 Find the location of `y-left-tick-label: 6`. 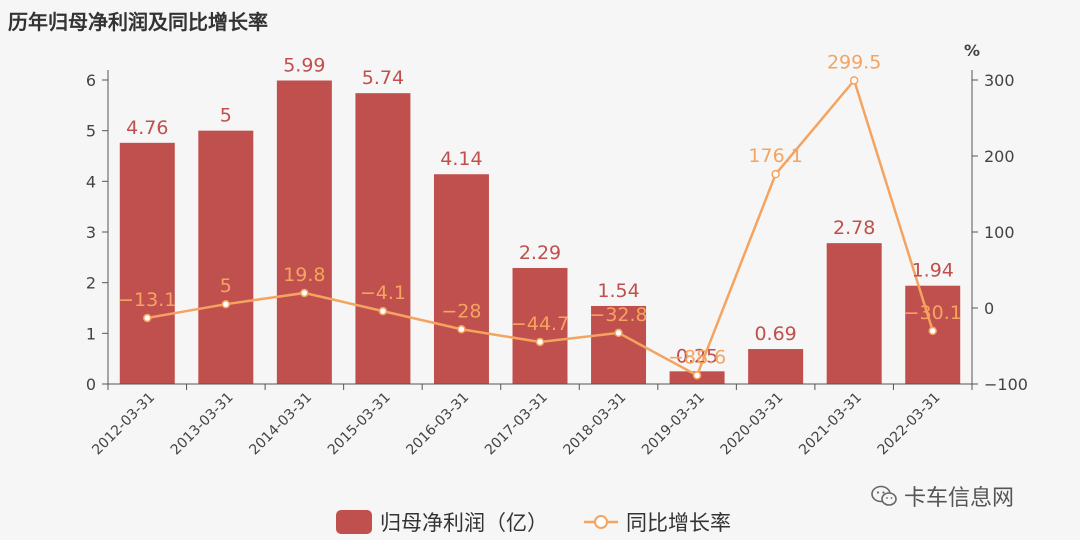

y-left-tick-label: 6 is located at coordinates (91, 80).